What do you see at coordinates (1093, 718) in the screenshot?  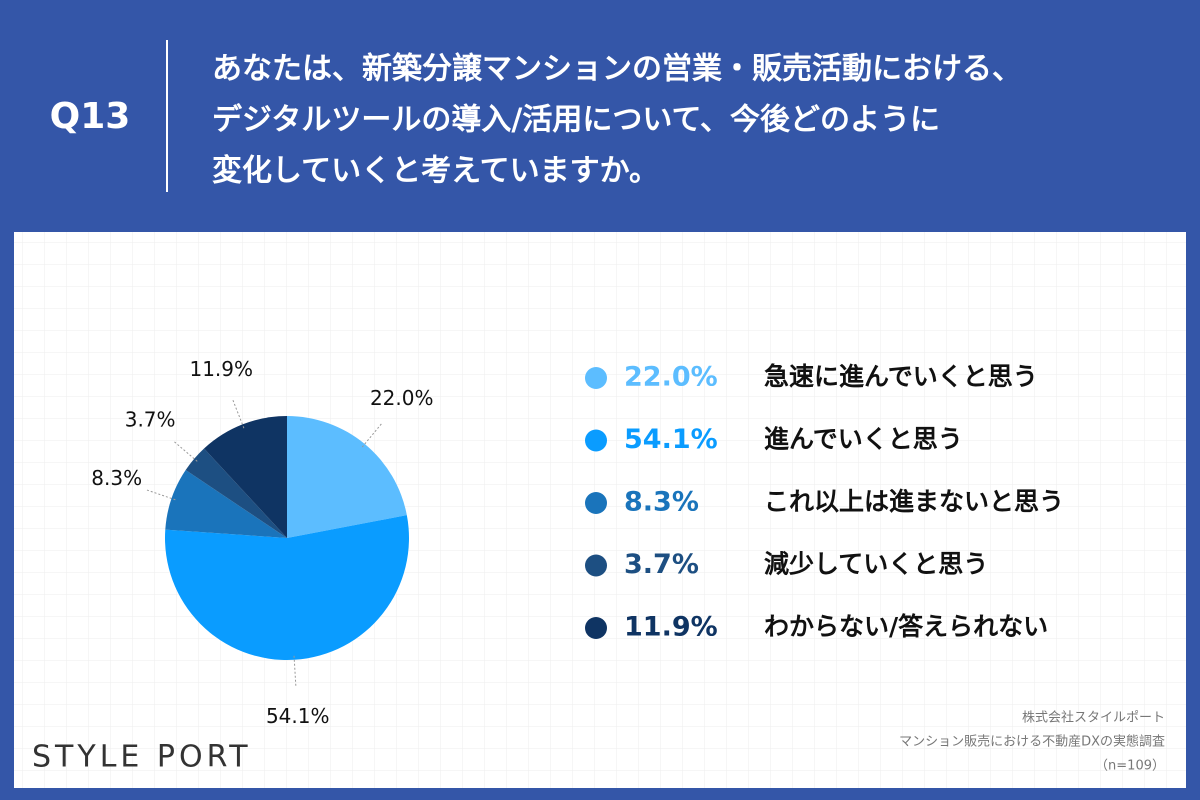 I see `source: 株式会社スタイルポート` at bounding box center [1093, 718].